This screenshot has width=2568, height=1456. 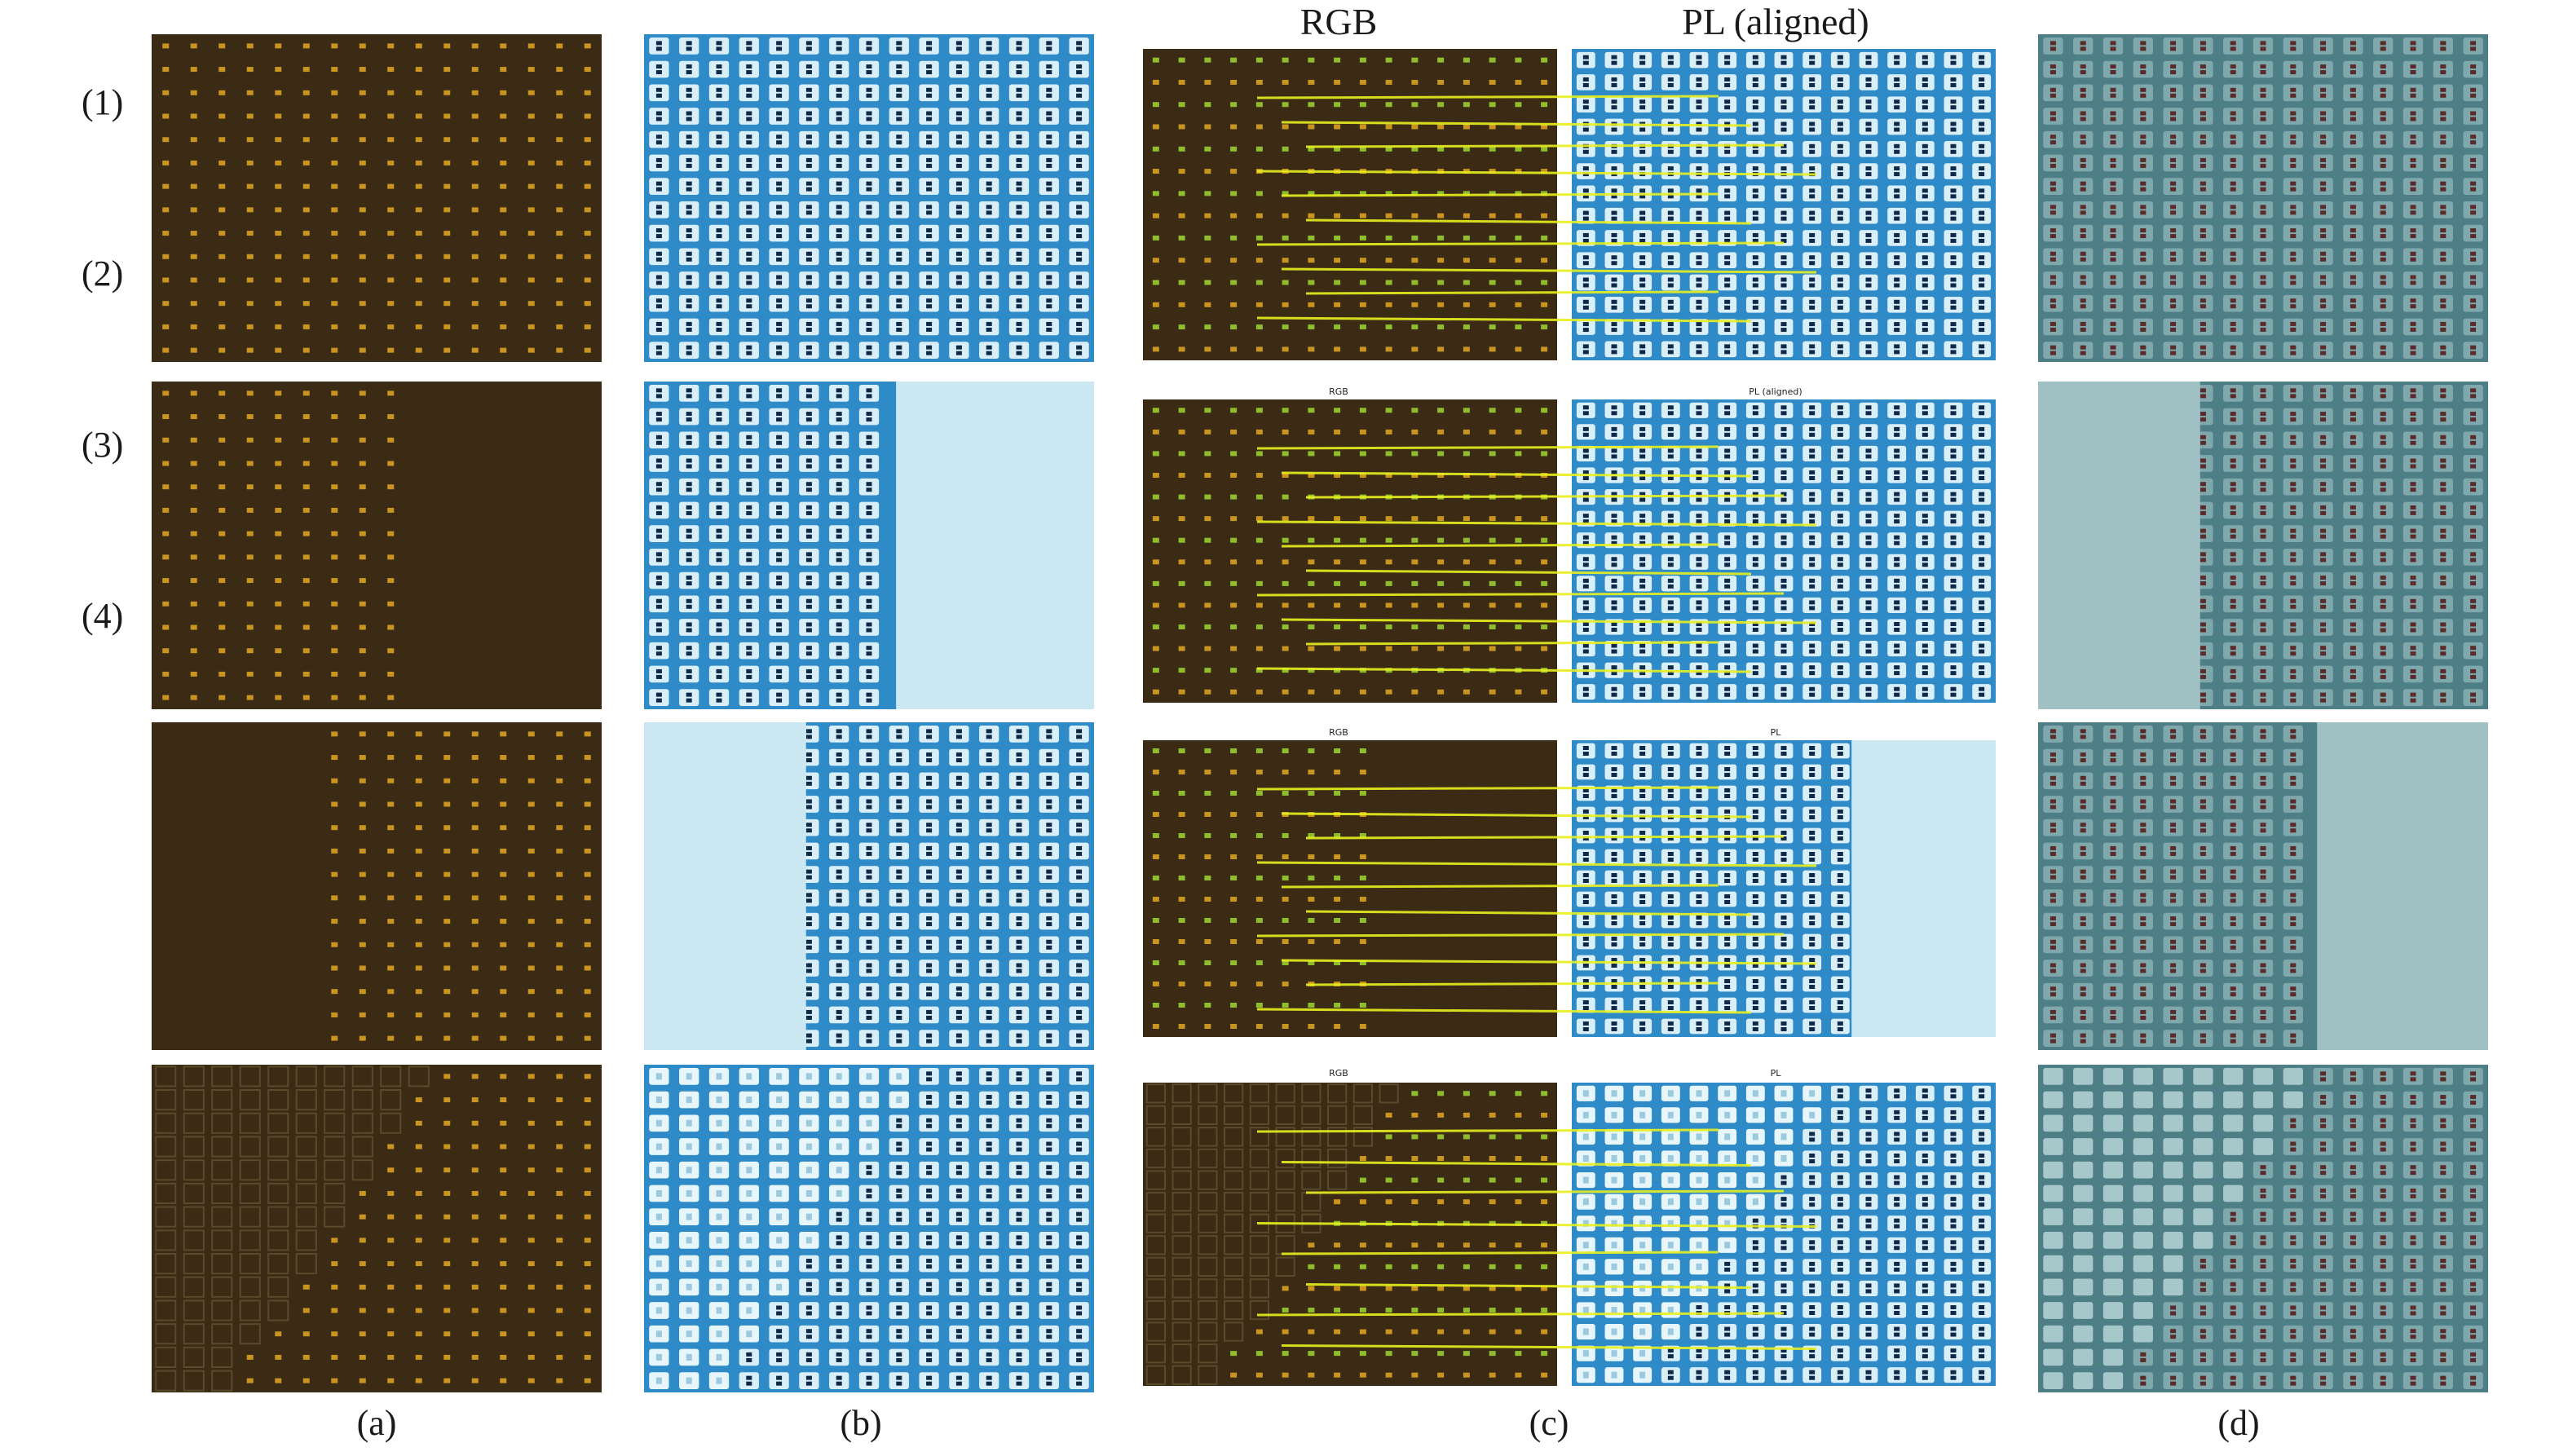 What do you see at coordinates (1338, 21) in the screenshot?
I see `panel-c-header-rgb: RGB` at bounding box center [1338, 21].